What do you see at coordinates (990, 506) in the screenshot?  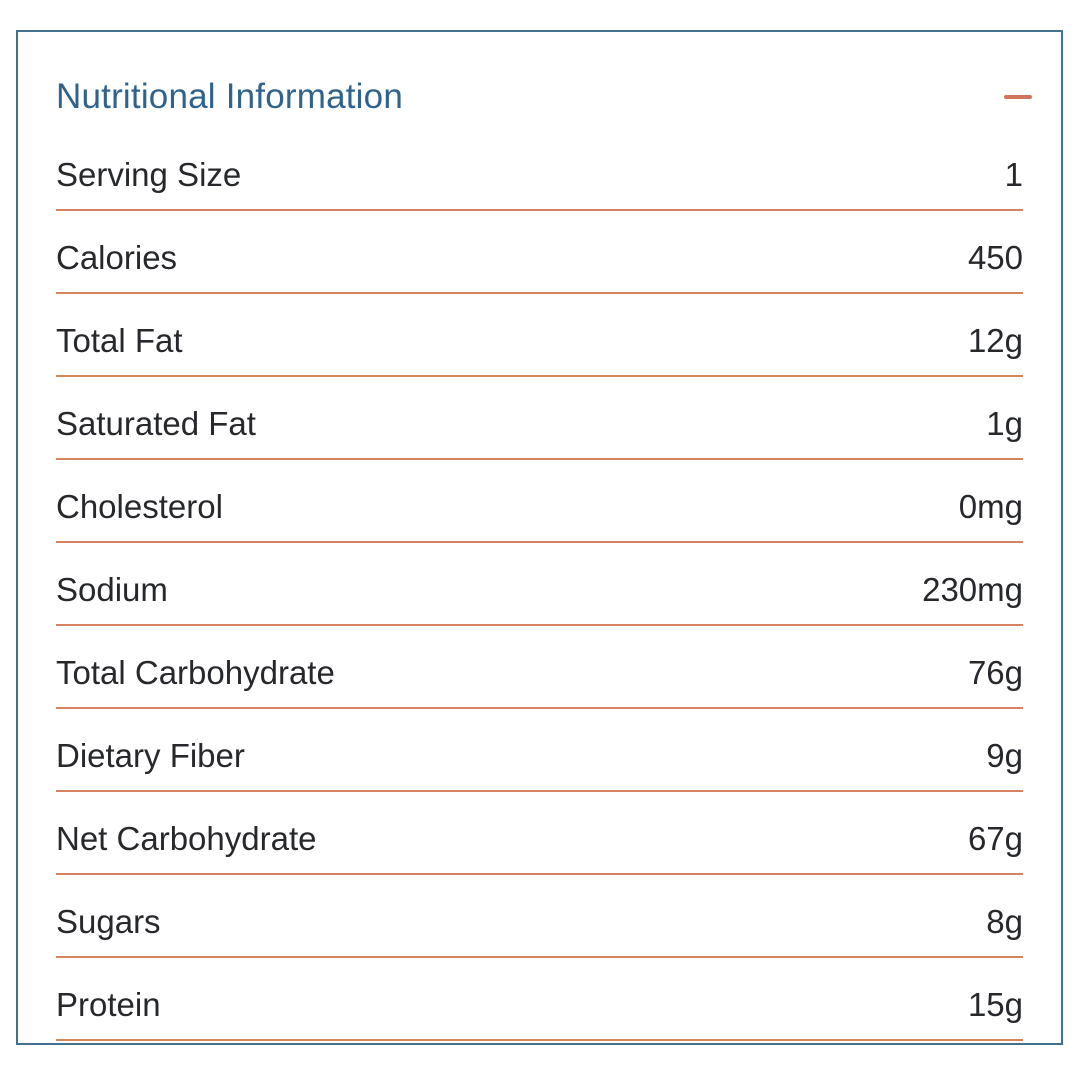 I see `row-value: 0mg` at bounding box center [990, 506].